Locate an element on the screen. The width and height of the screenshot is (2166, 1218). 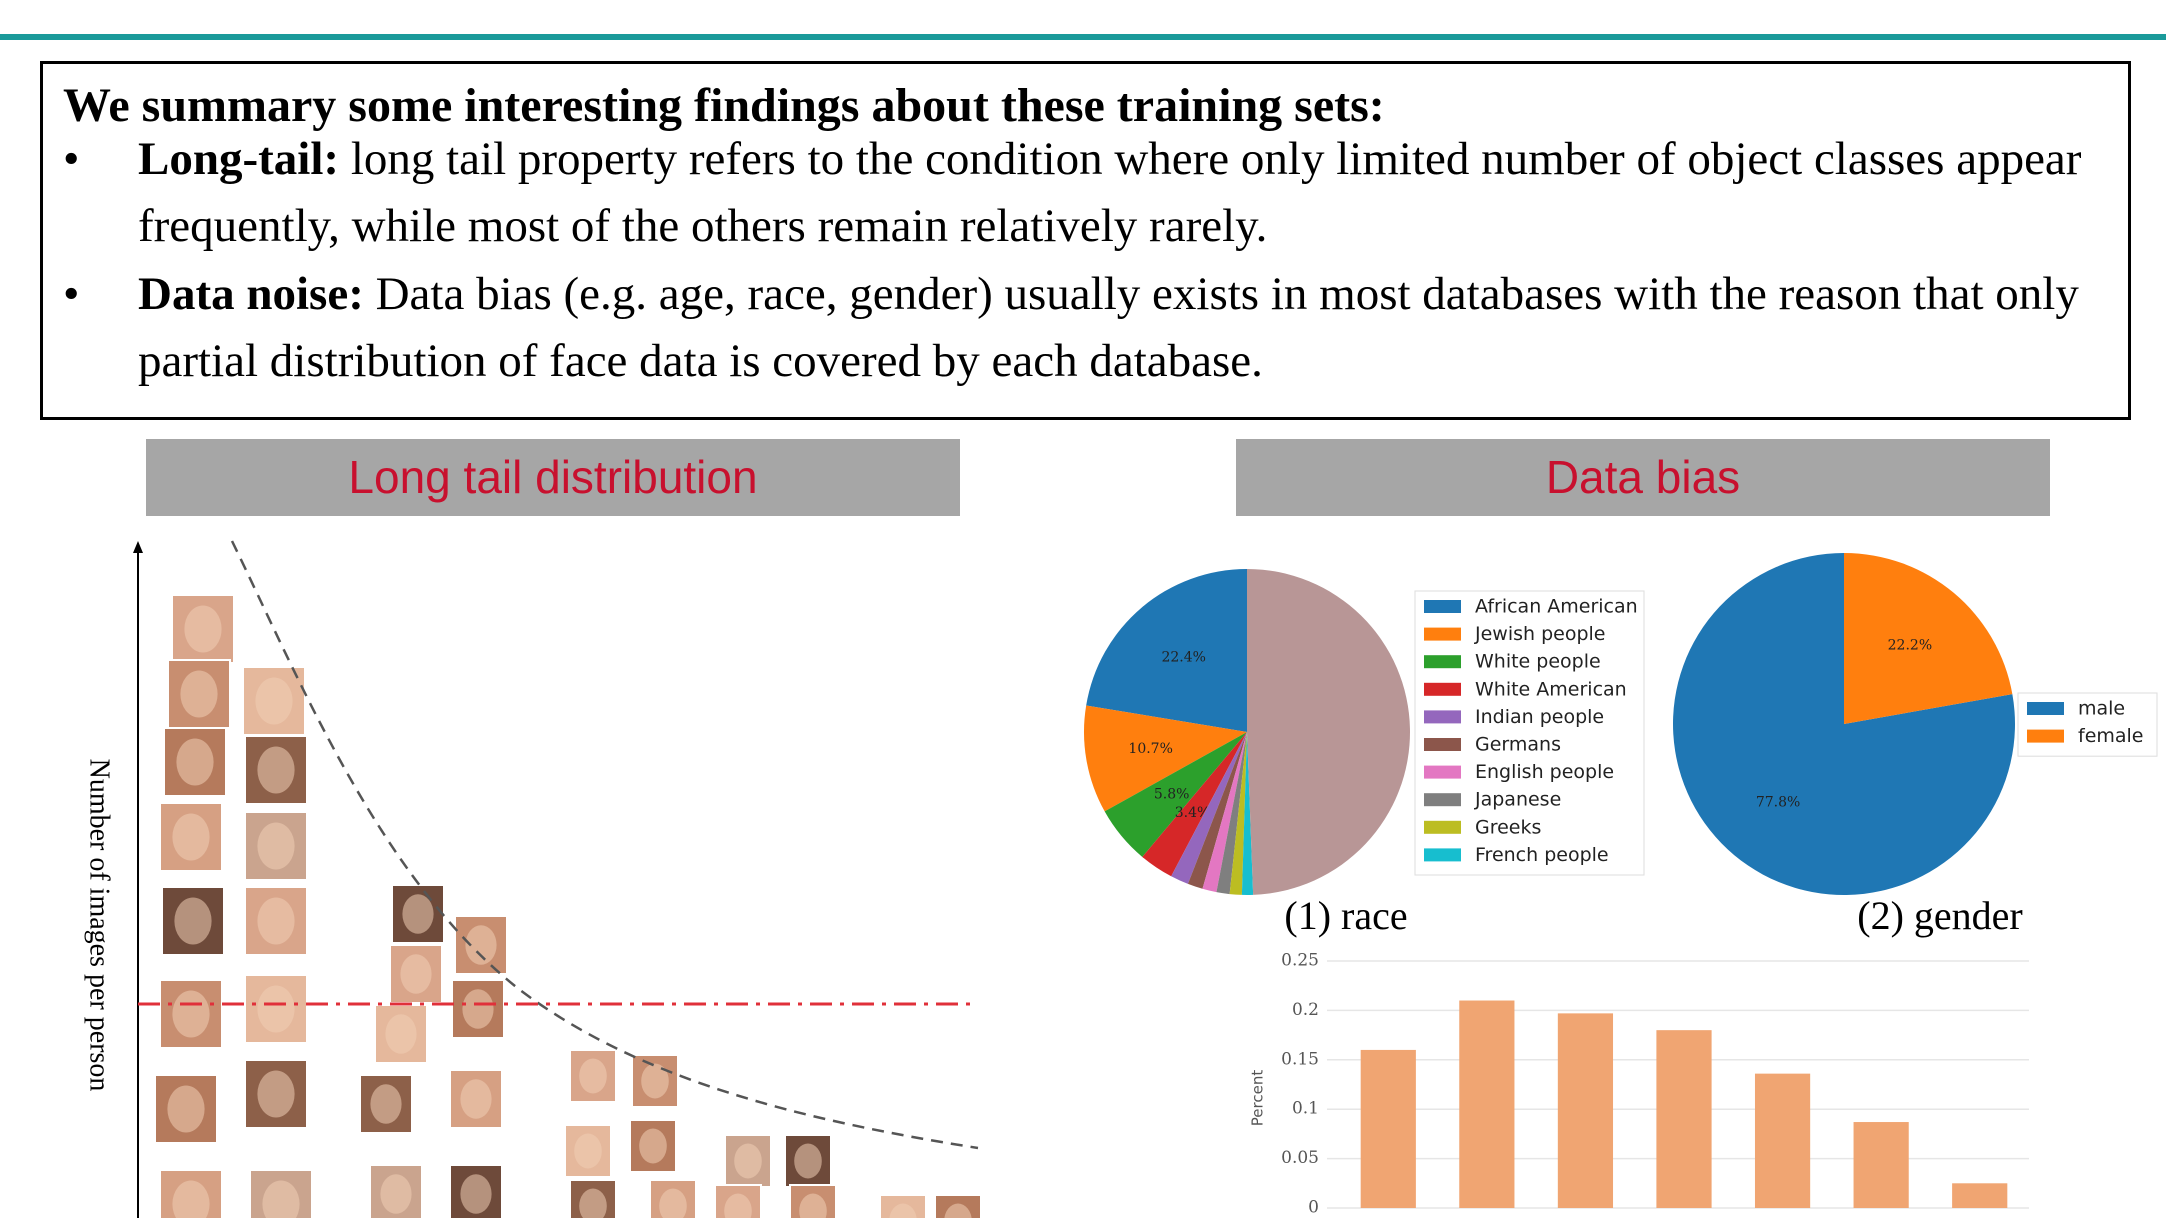
legend-label: Indian people is located at coordinates (1539, 717).